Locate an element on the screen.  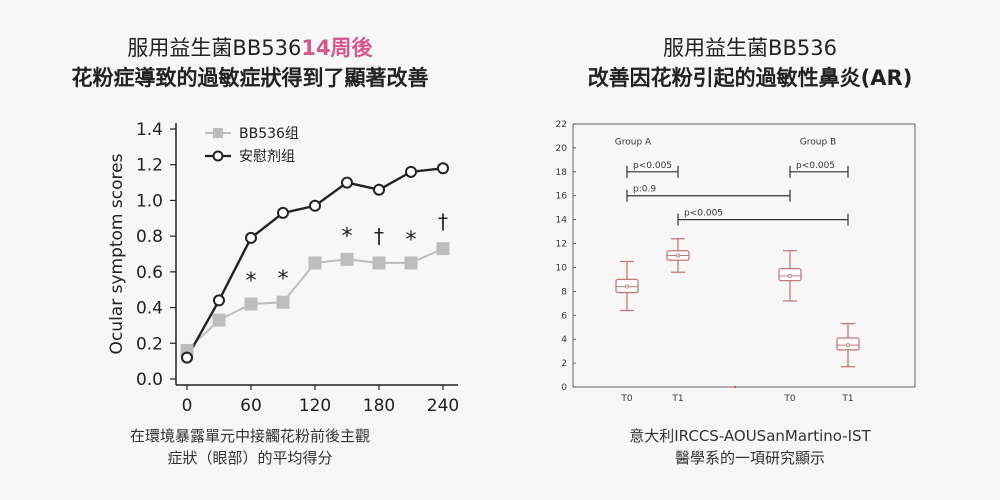
group-a-label: Group A is located at coordinates (633, 142).